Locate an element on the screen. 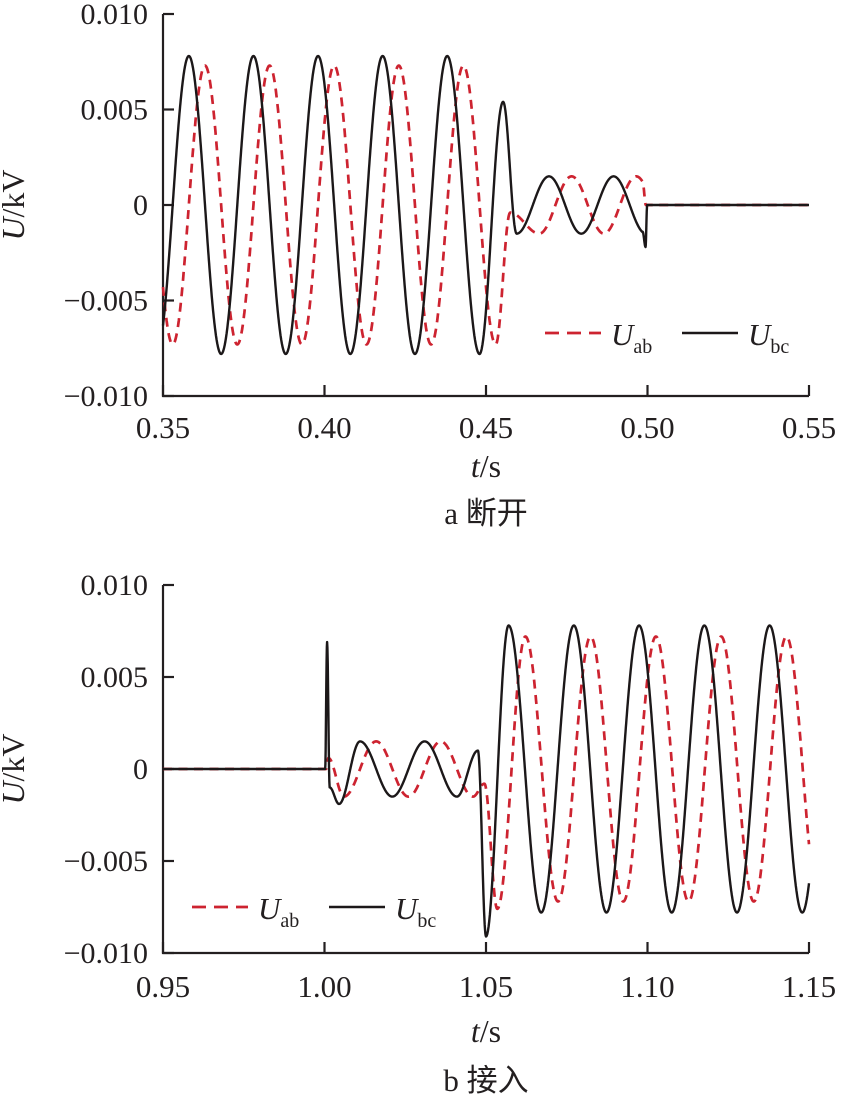 This screenshot has height=1104, width=842. x-tick-label: 1.10 is located at coordinates (647, 986).